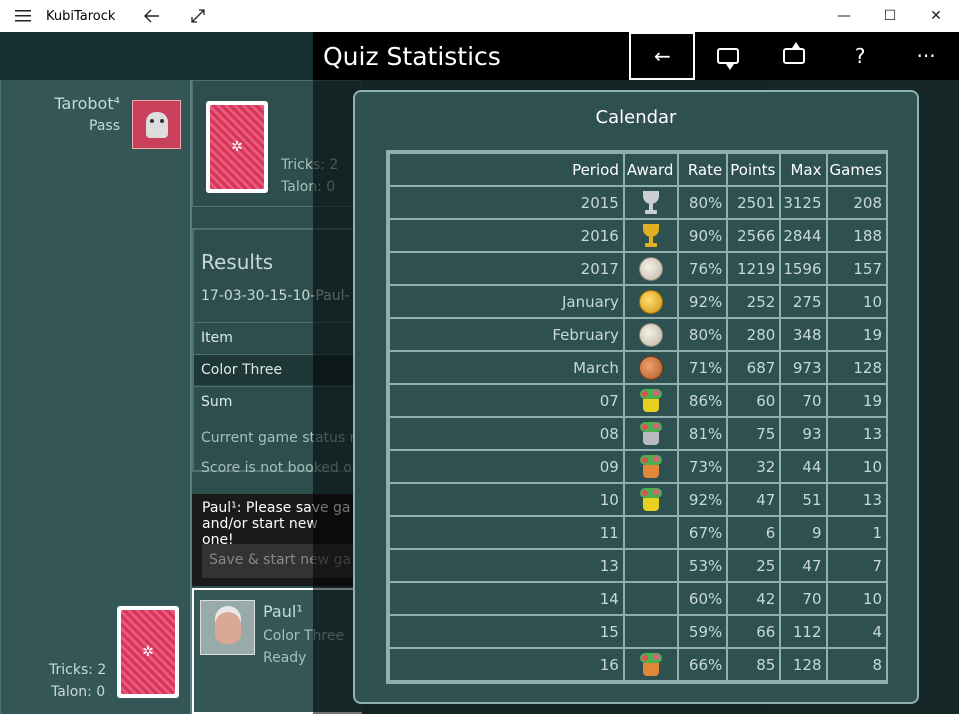 This screenshot has height=714, width=959. I want to click on table-row: 16 66% 85 128 8, so click(637, 664).